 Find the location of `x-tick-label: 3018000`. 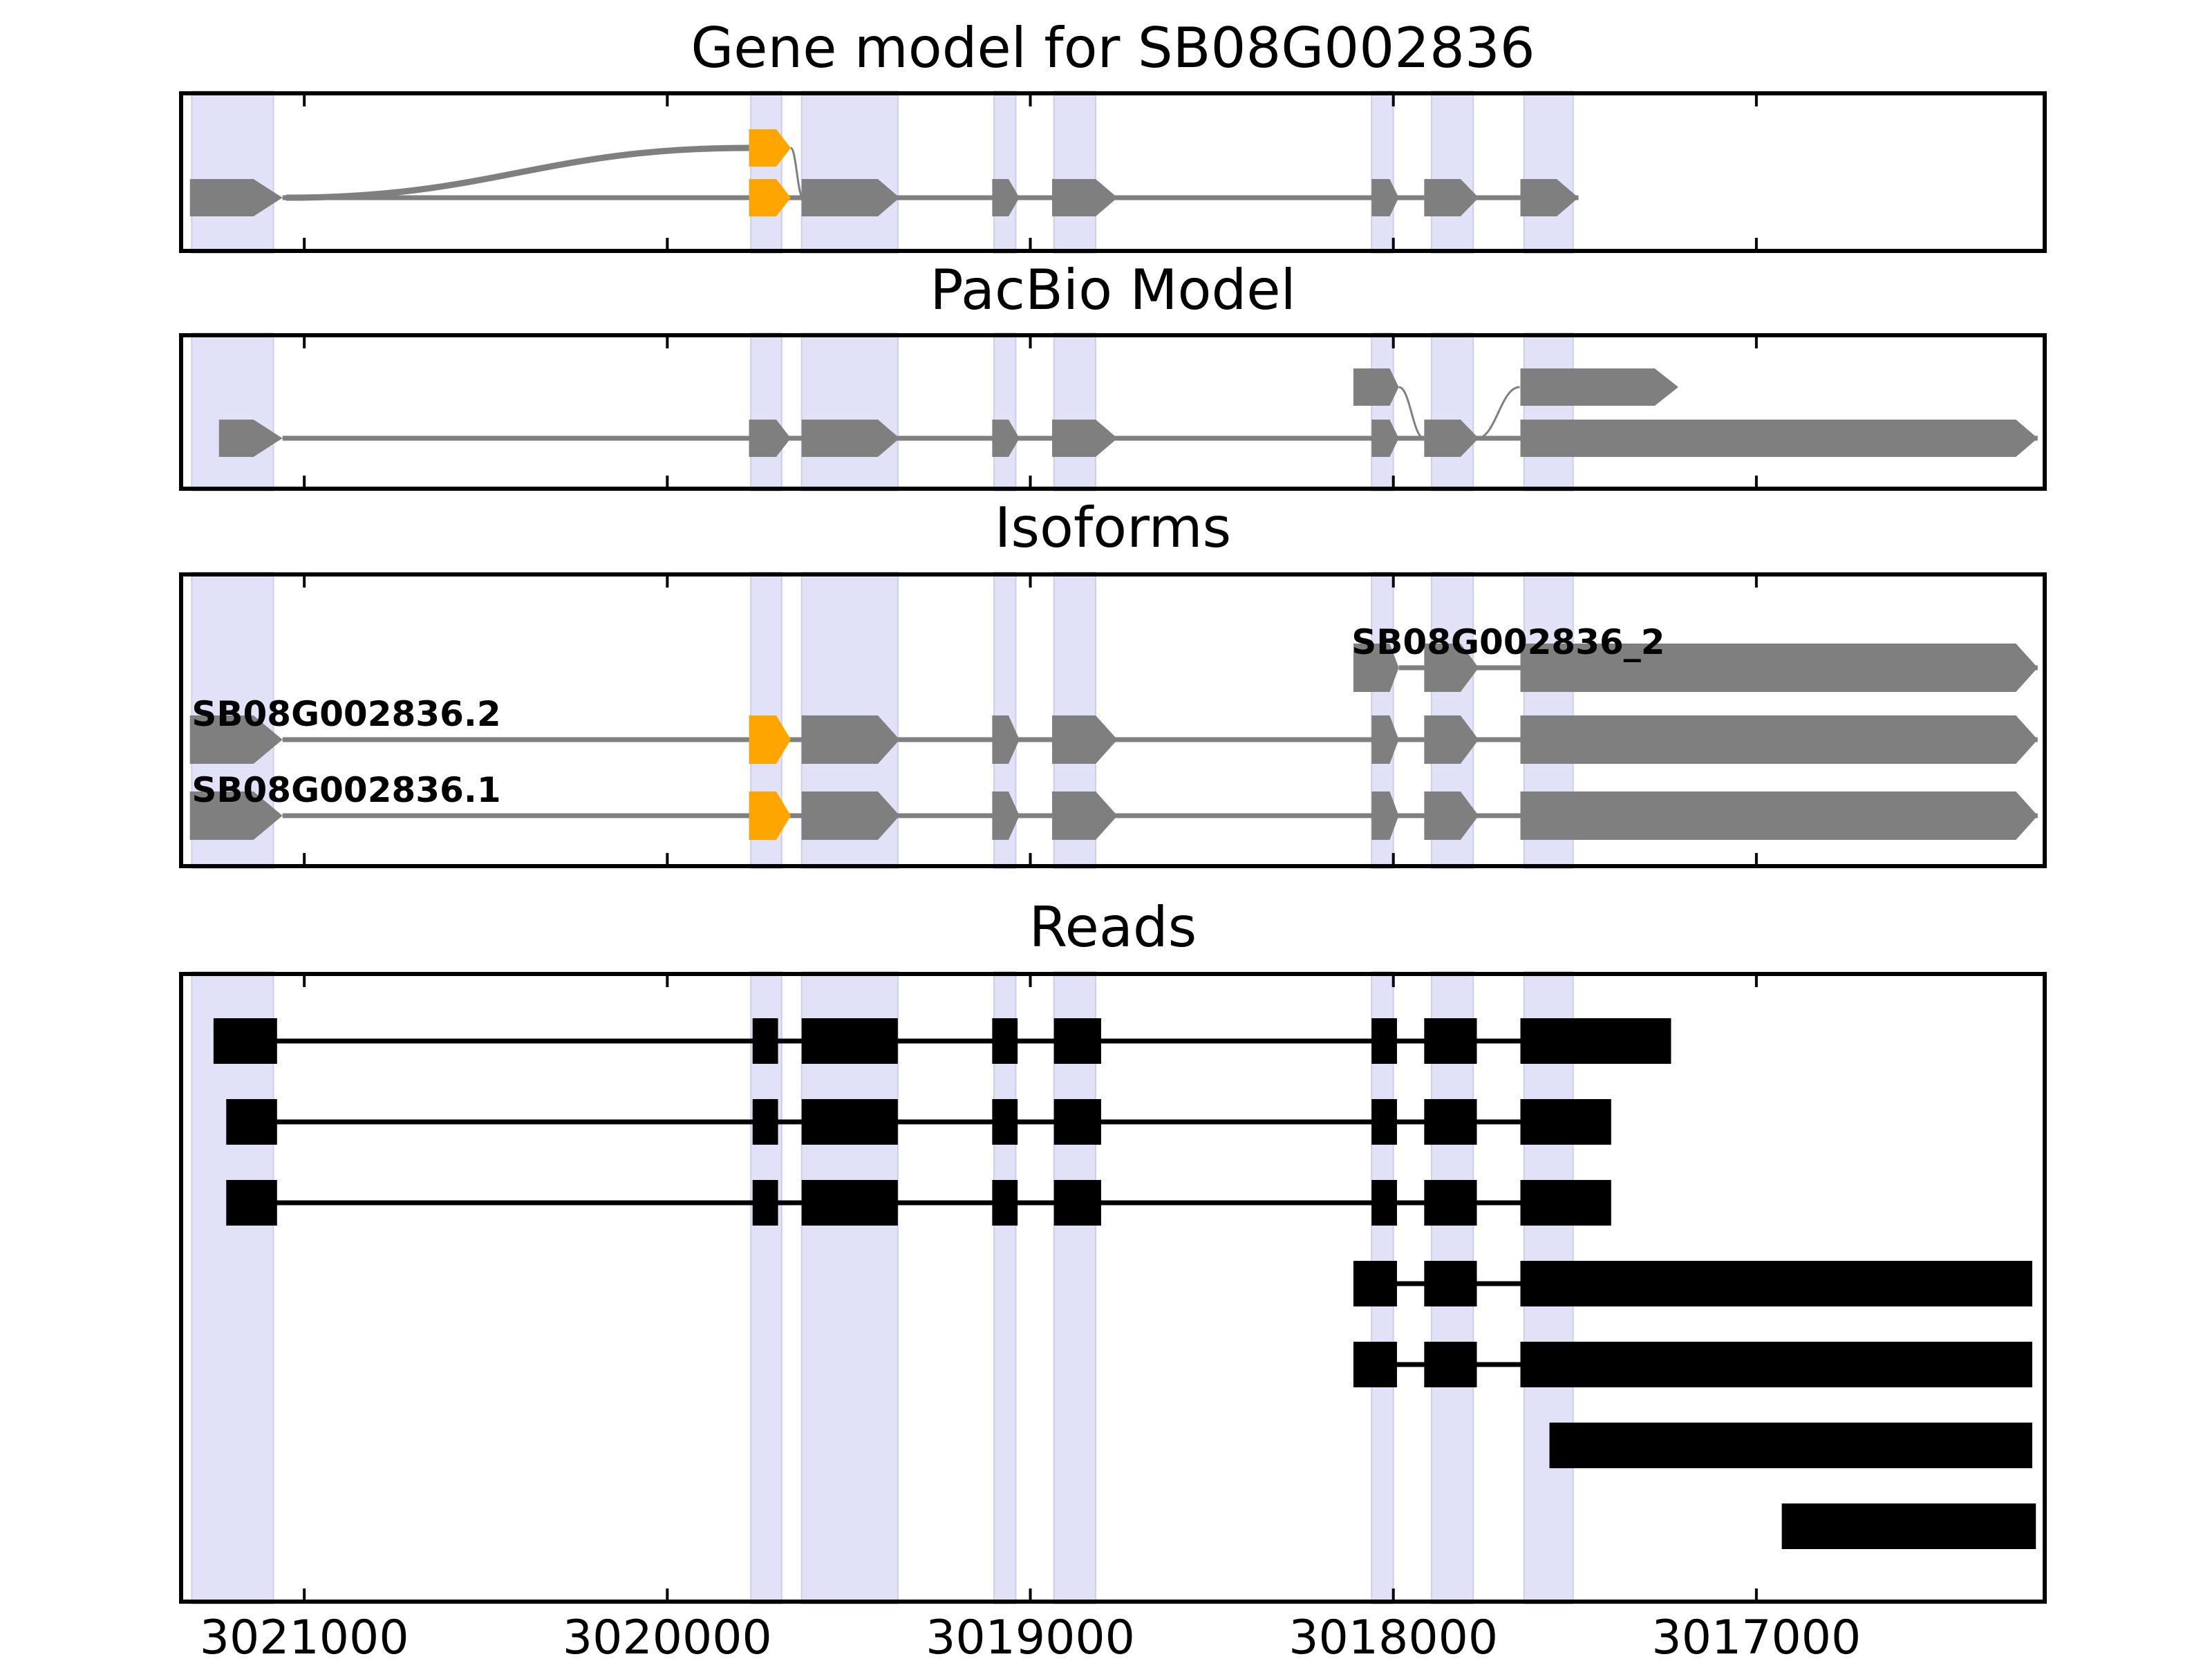

x-tick-label: 3018000 is located at coordinates (1393, 1635).